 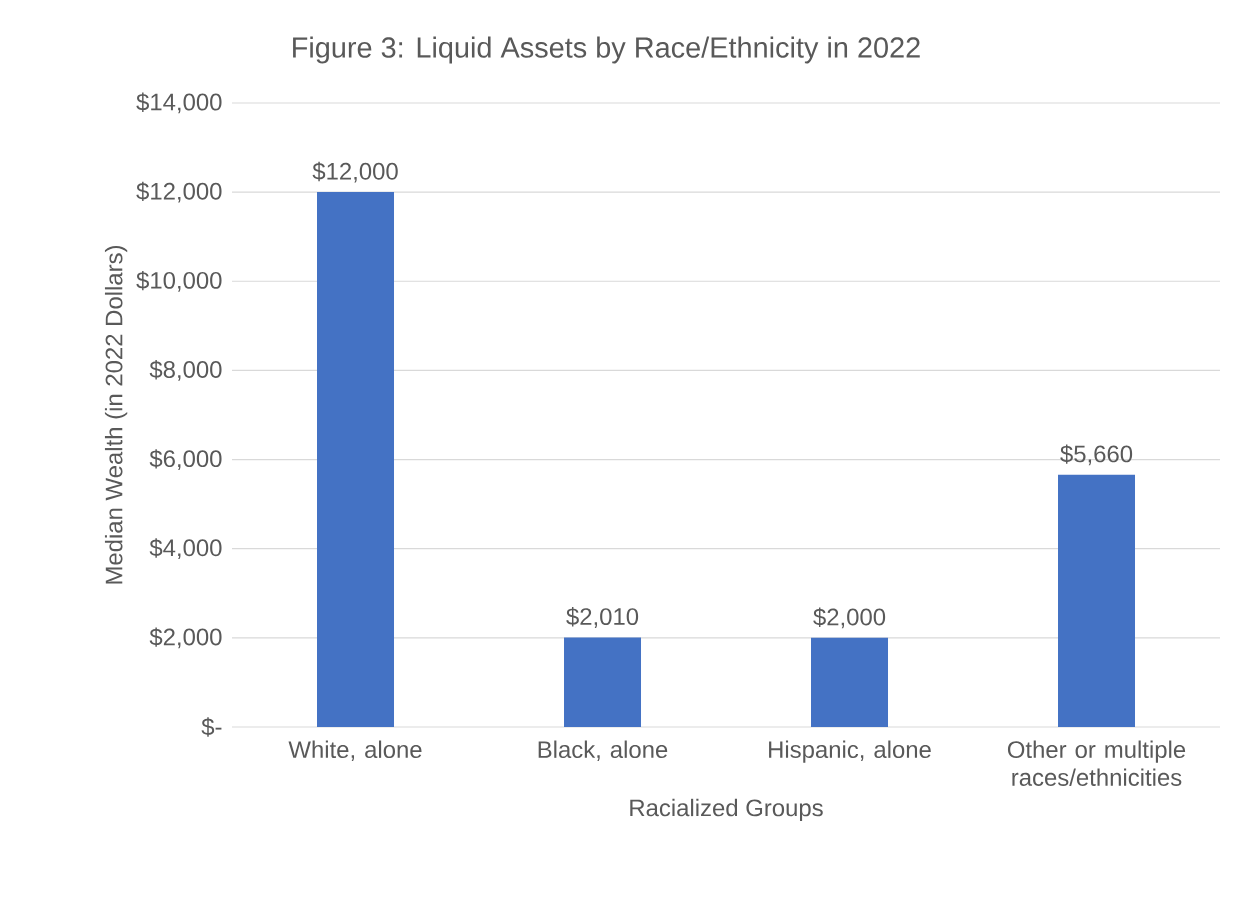 I want to click on data-label: $5,660, so click(x=1096, y=455).